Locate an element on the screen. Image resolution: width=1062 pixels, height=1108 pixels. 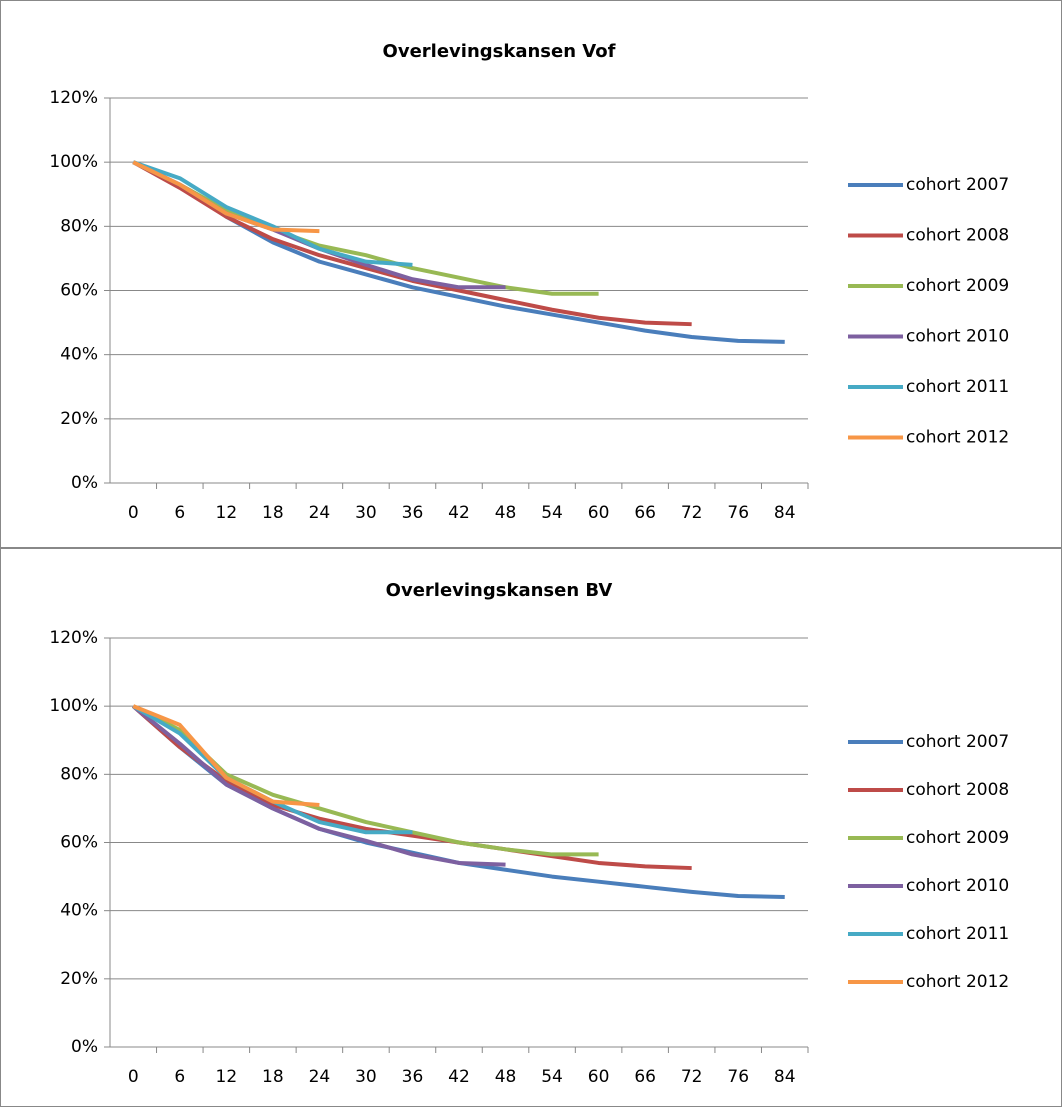
chart-title: Overlevingskansen Vof is located at coordinates (499, 51).